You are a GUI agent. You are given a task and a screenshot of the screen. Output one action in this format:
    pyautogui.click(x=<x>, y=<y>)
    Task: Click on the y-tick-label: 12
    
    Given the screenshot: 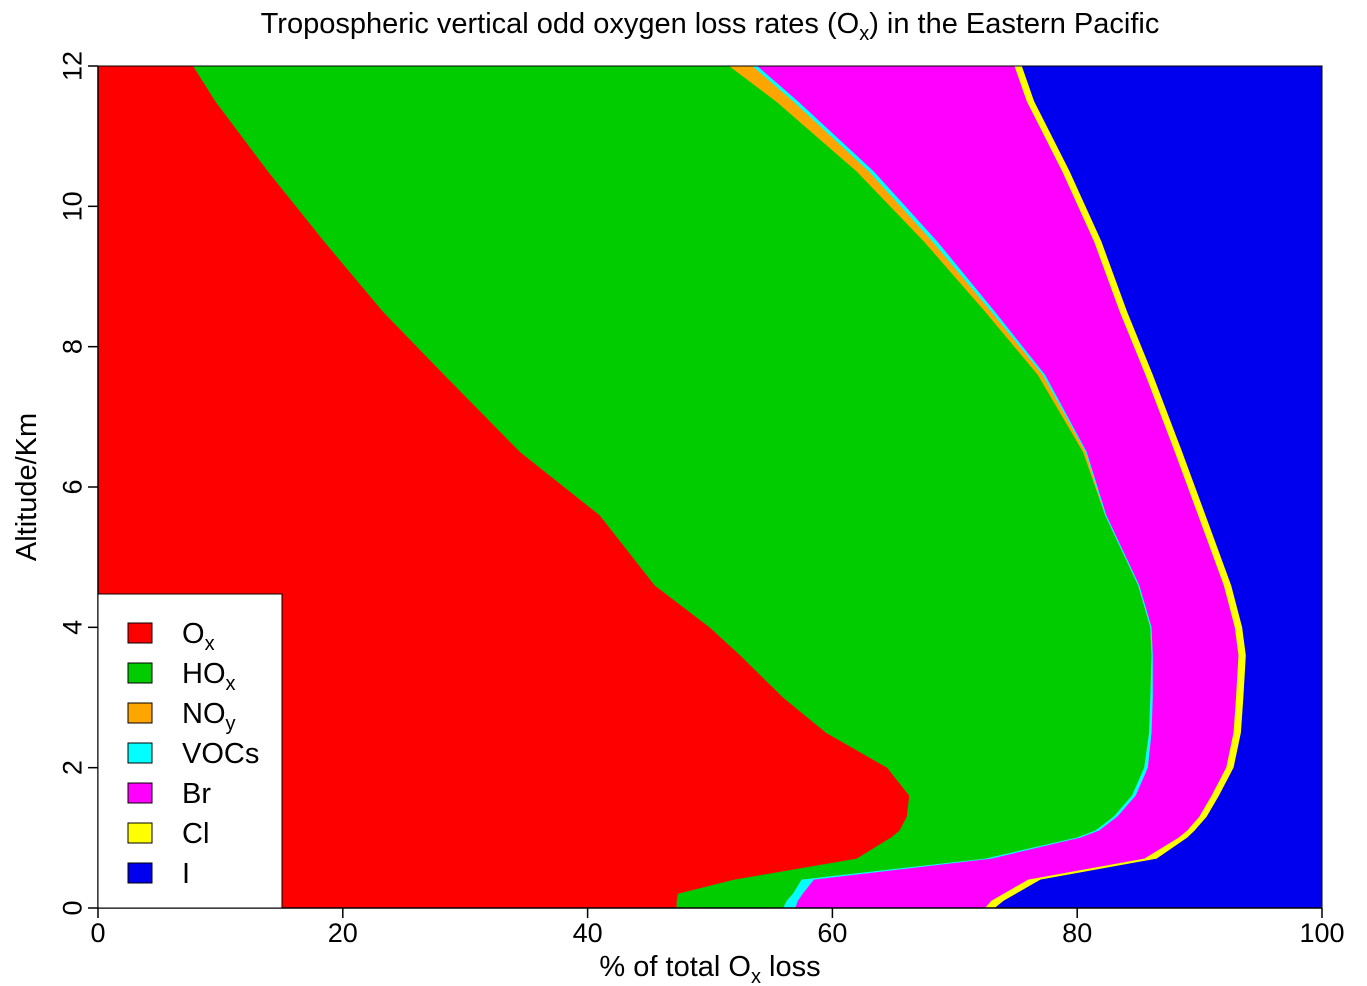 What is the action you would take?
    pyautogui.click(x=72, y=66)
    